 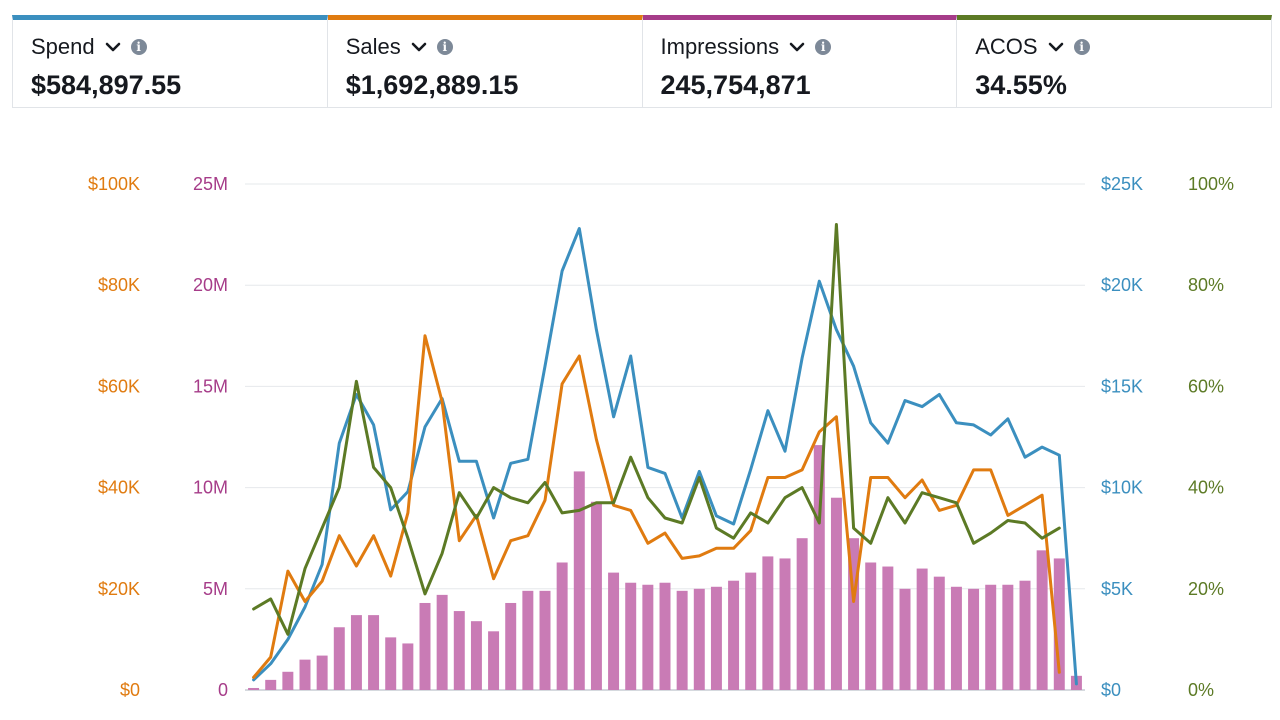 What do you see at coordinates (106, 85) in the screenshot?
I see `metric-value: $584,897.55` at bounding box center [106, 85].